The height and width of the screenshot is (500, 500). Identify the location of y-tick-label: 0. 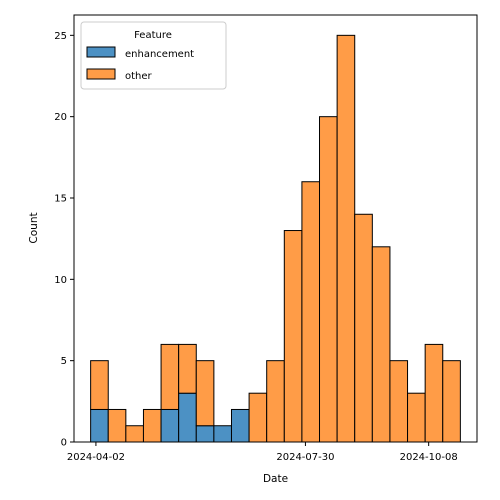
(64, 443).